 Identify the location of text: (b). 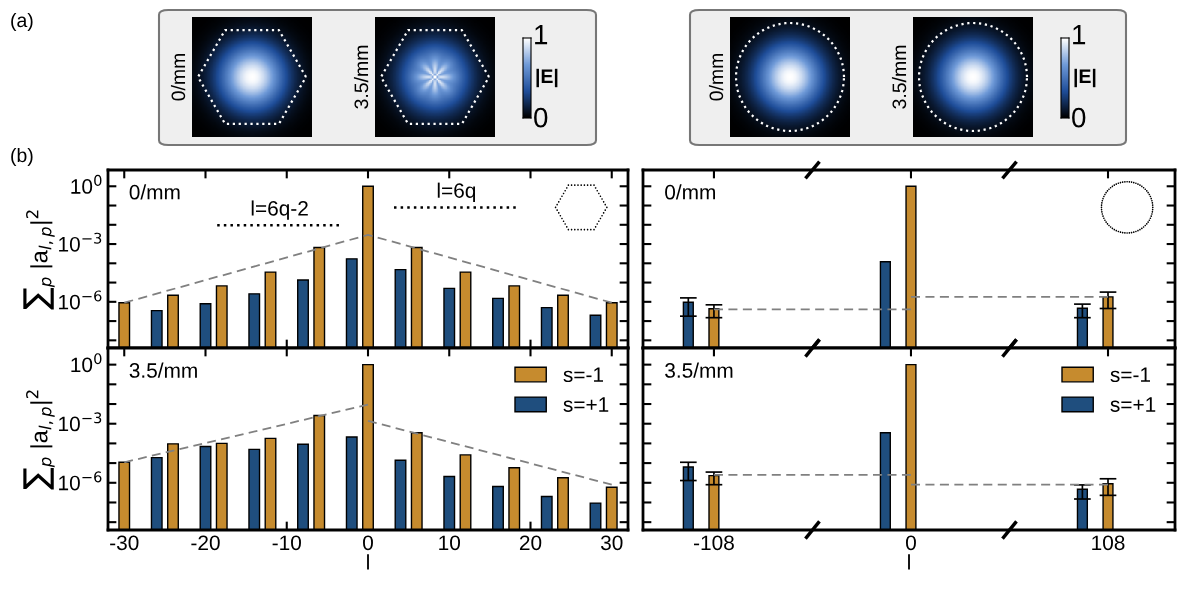
(22, 157).